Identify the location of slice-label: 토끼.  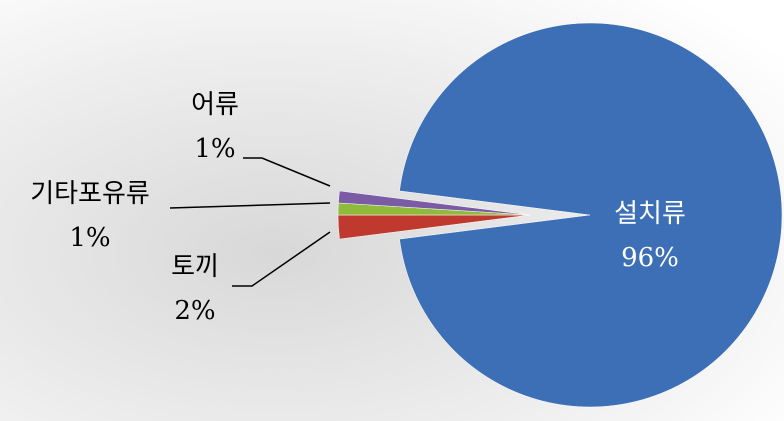
(195, 267).